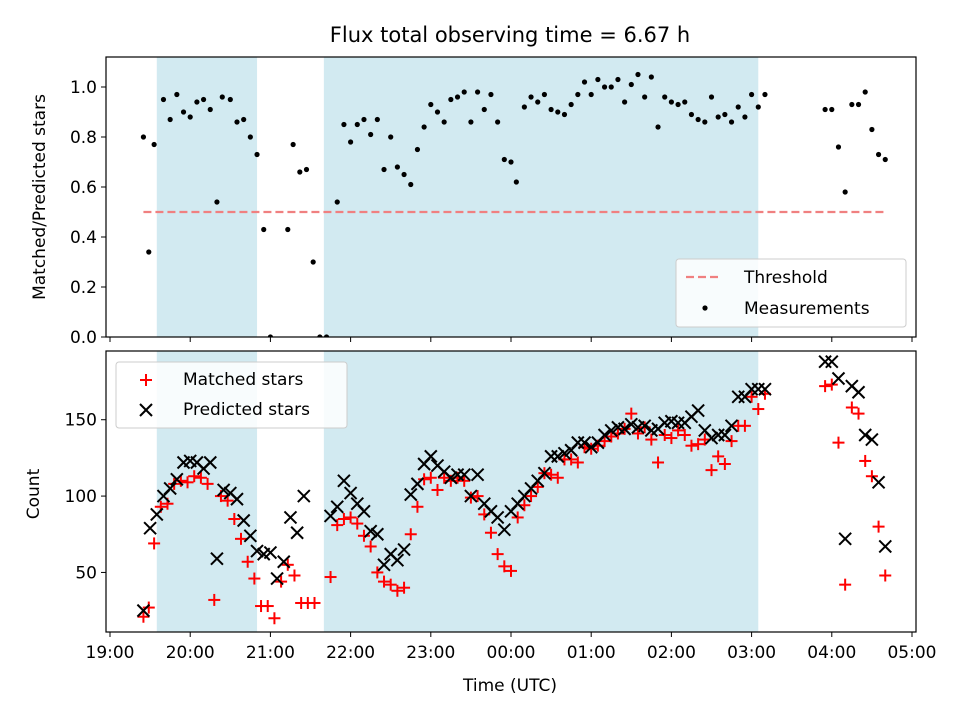 The image size is (960, 720). Describe the element at coordinates (231, 395) in the screenshot. I see `legend-bottom-frame` at that location.